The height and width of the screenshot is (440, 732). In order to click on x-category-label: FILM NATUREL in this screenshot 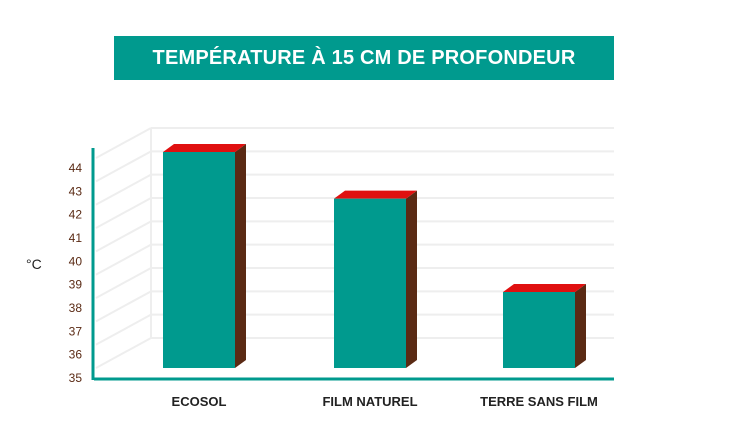, I will do `click(369, 401)`.